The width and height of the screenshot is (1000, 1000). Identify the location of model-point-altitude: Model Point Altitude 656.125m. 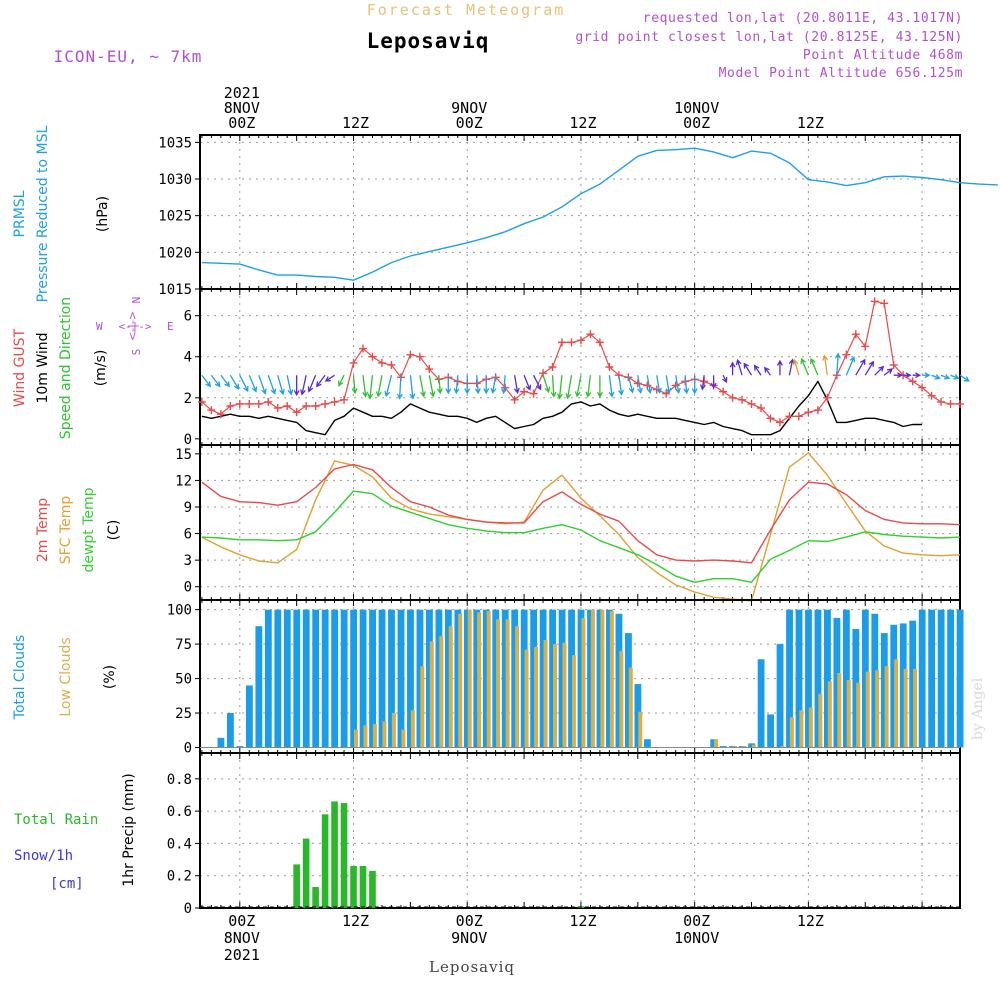
(841, 73).